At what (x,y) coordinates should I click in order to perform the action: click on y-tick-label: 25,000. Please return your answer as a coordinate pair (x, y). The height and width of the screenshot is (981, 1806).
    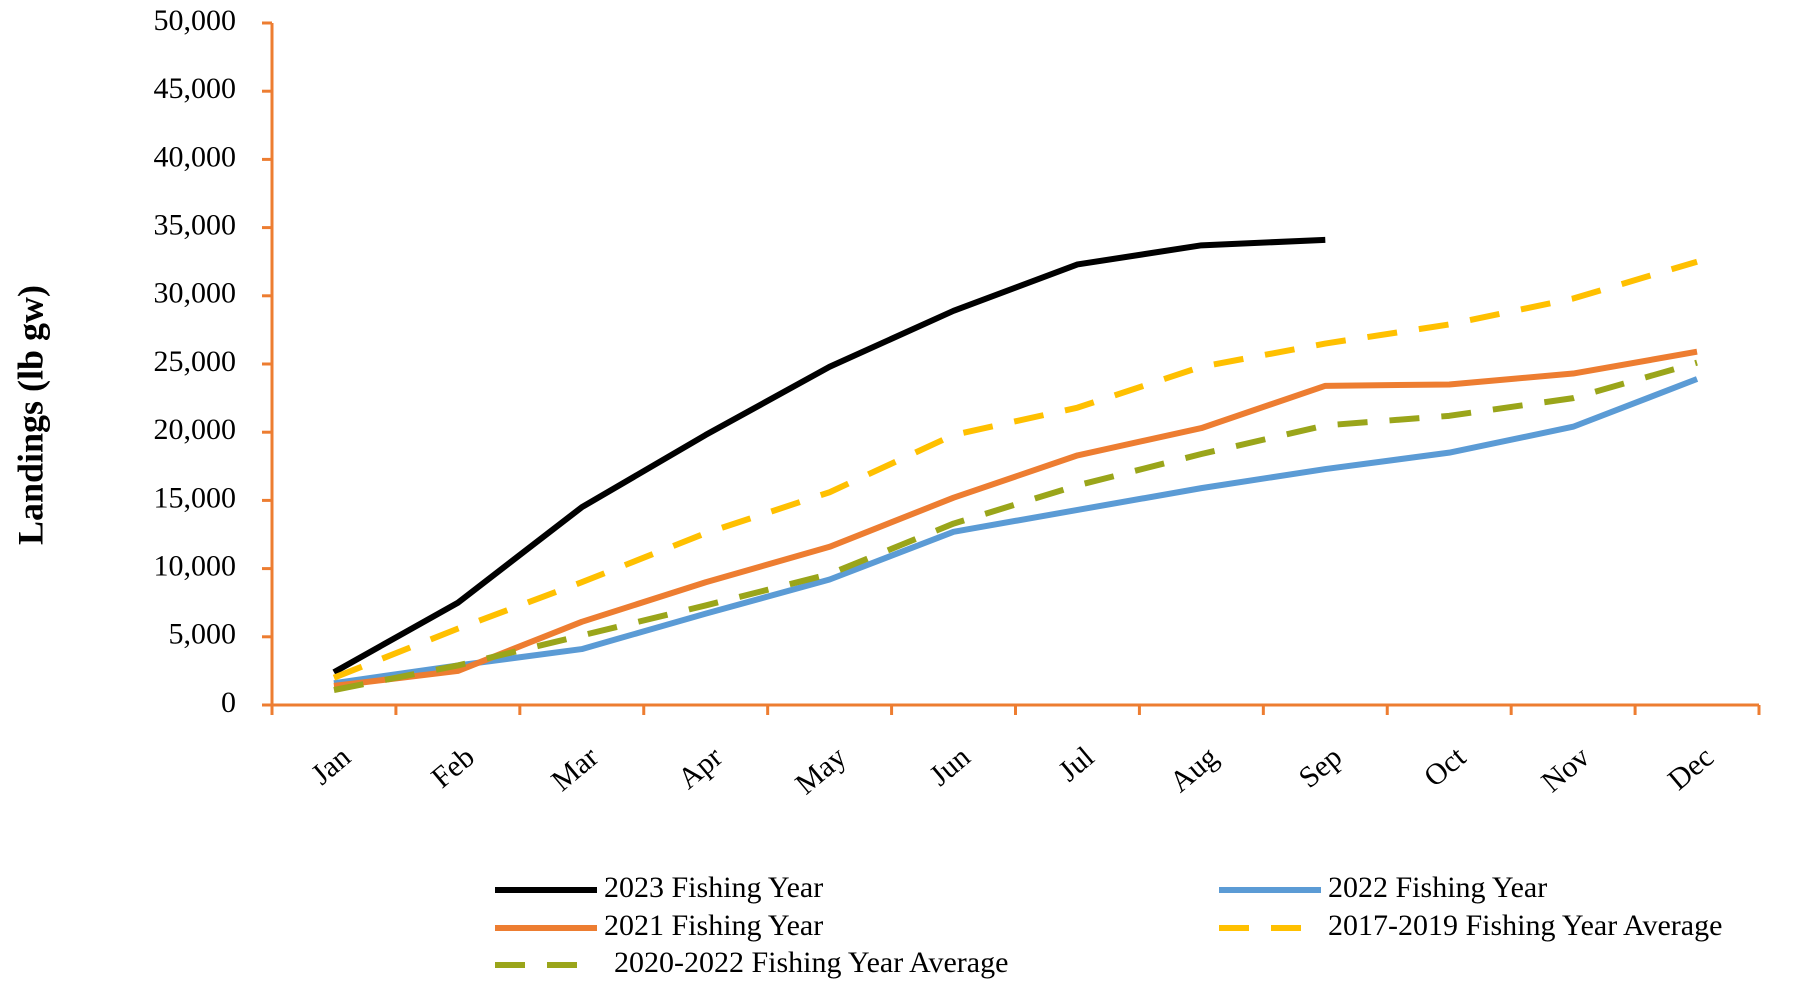
    Looking at the image, I should click on (195, 361).